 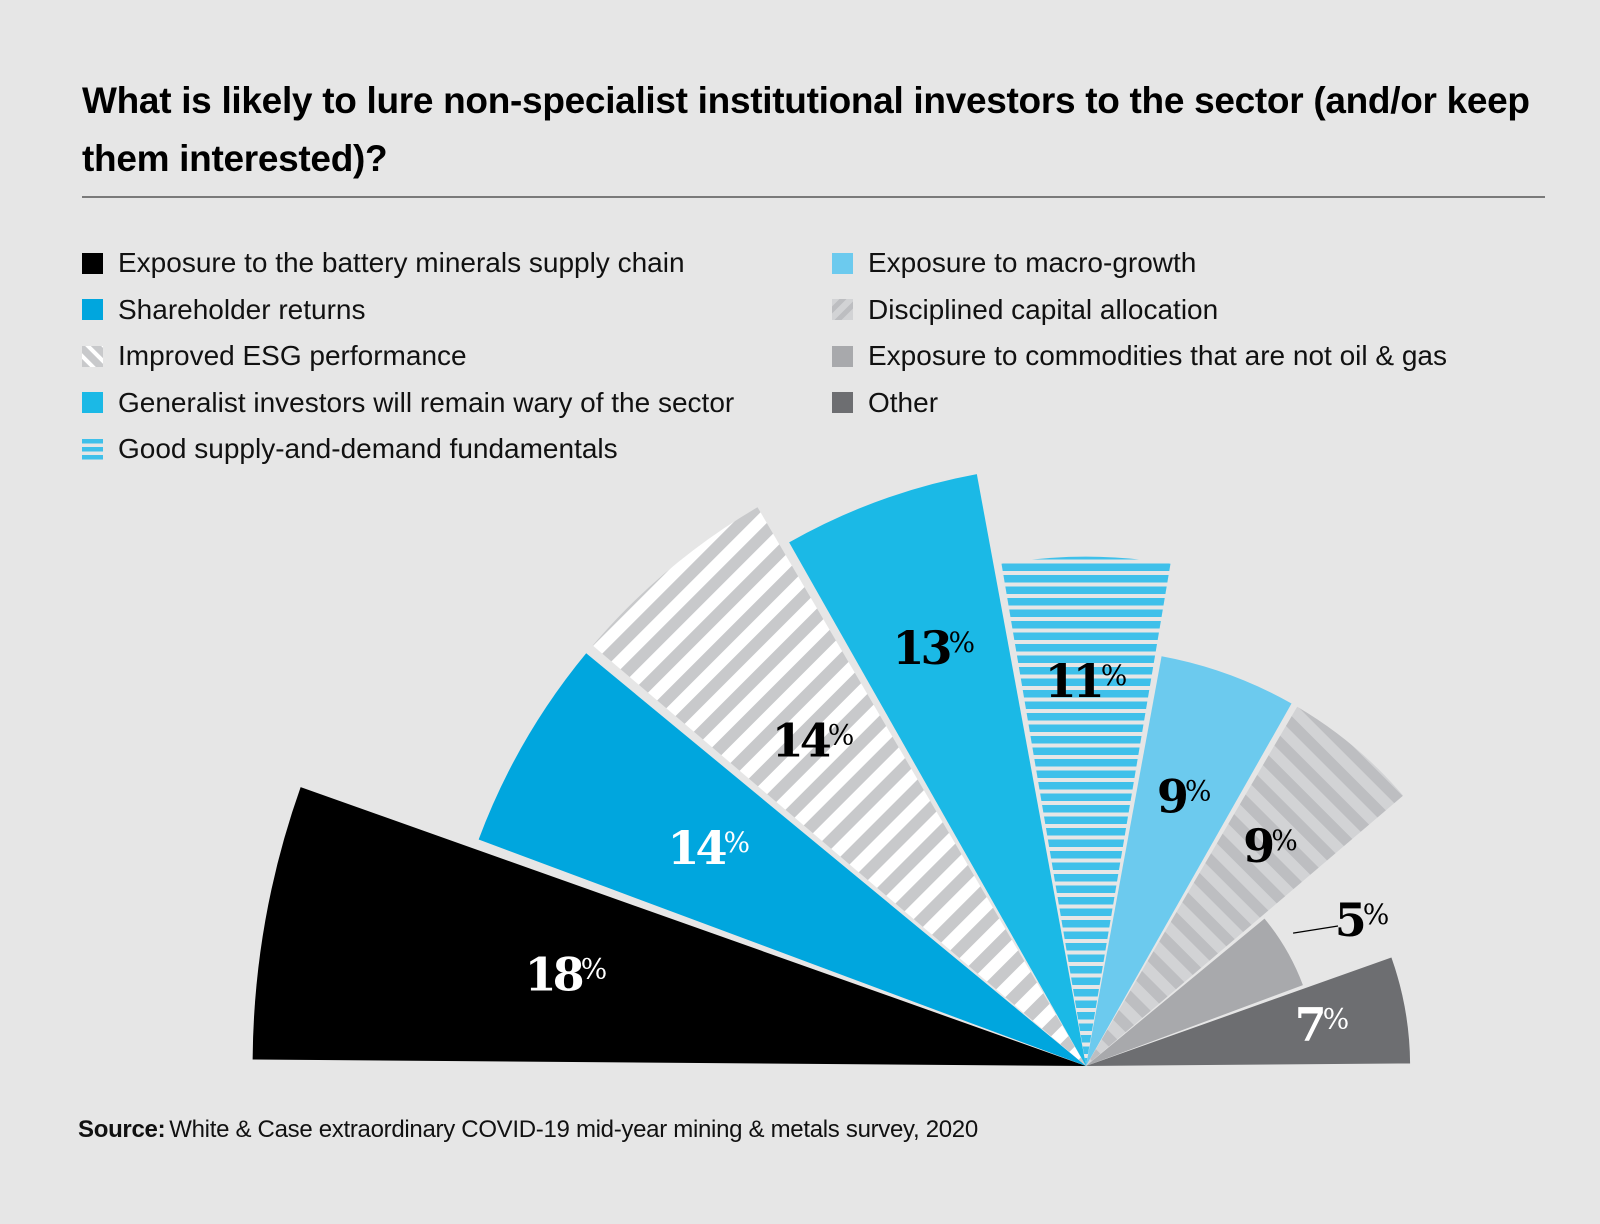 What do you see at coordinates (708, 848) in the screenshot?
I see `data-label-shareholder: 14%` at bounding box center [708, 848].